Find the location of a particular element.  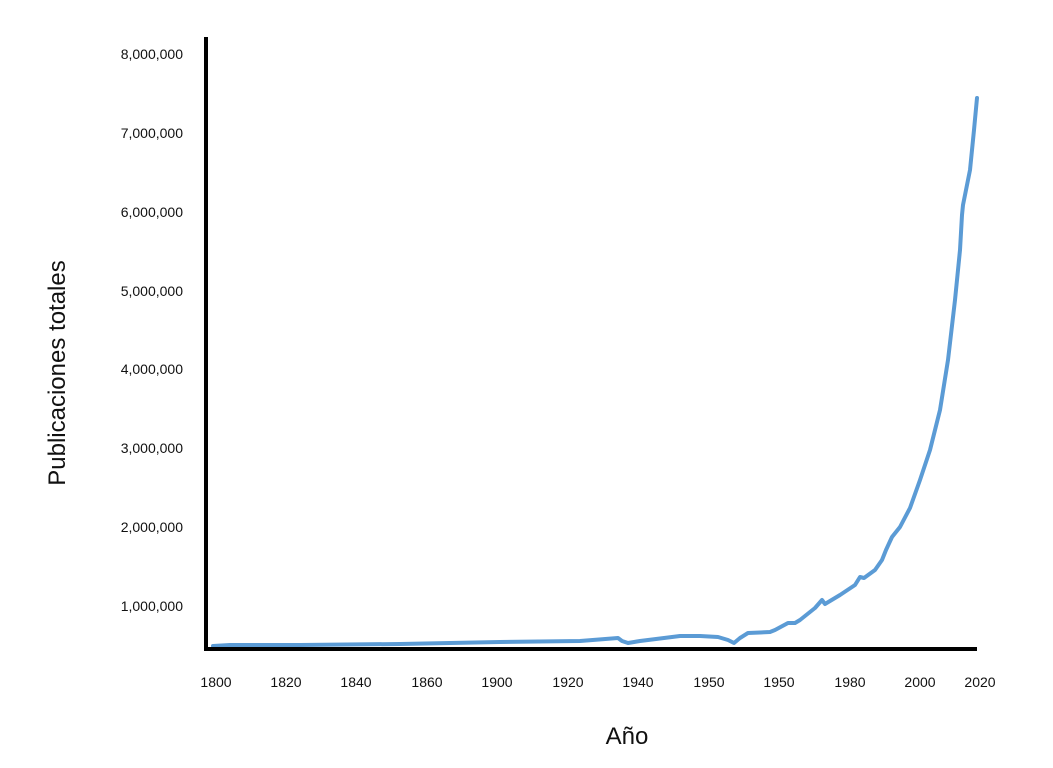

y-tick-label: 5,000,000 is located at coordinates (151, 291).